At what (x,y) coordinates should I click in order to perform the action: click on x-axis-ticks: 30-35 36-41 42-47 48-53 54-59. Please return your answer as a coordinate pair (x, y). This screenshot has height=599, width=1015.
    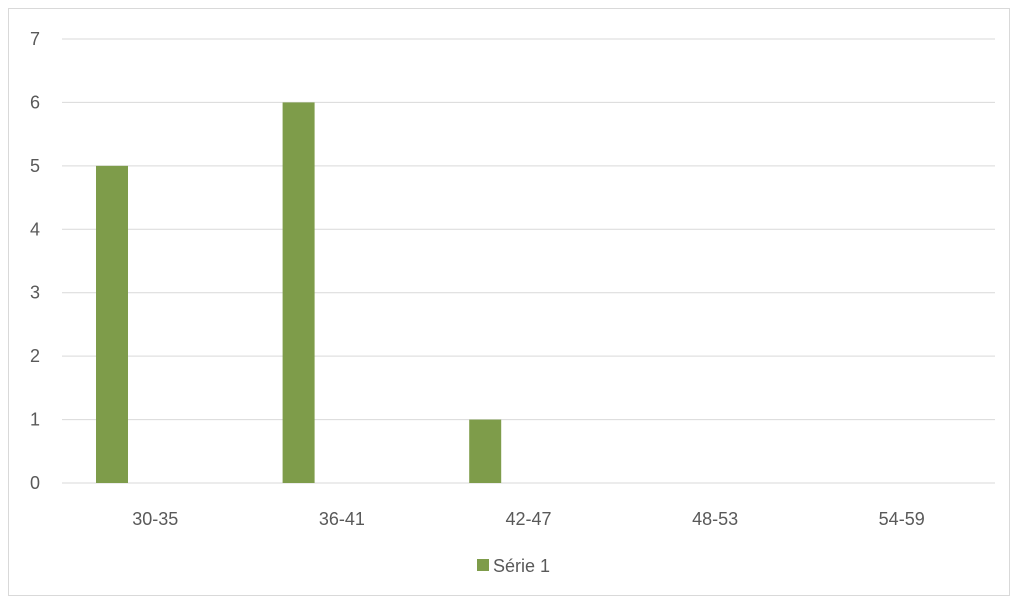
    Looking at the image, I should click on (528, 519).